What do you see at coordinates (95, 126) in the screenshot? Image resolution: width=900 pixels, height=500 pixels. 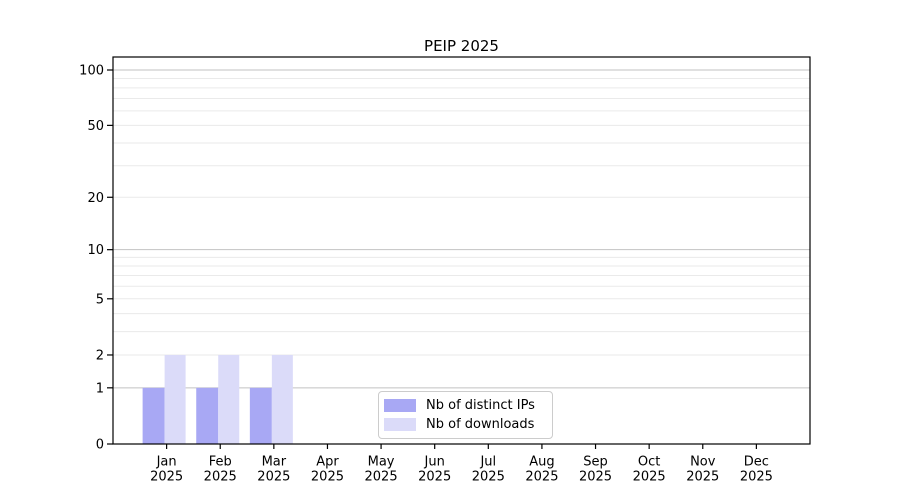 I see `y-tick-label: 50` at bounding box center [95, 126].